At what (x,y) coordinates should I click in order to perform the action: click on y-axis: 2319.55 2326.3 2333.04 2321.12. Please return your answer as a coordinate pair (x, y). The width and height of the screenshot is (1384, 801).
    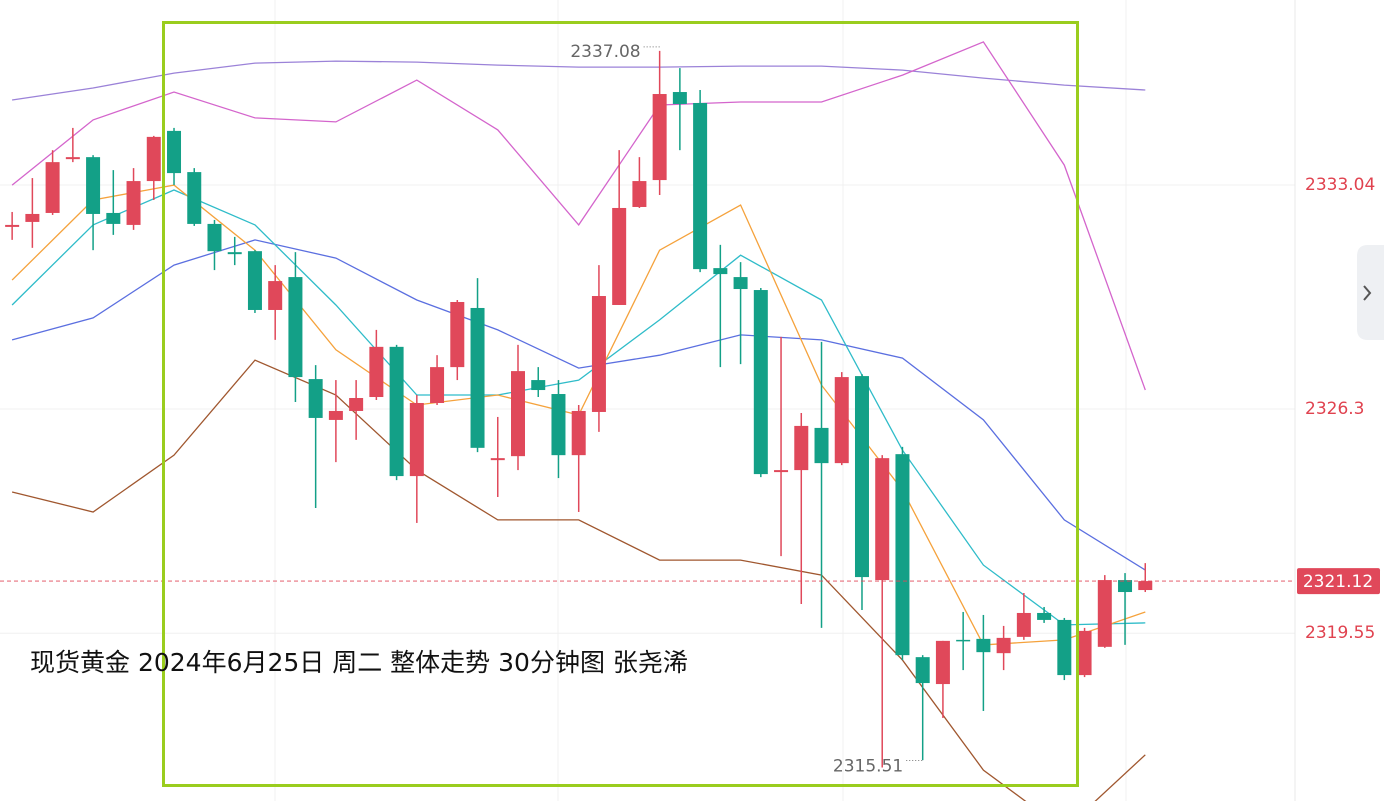
    Looking at the image, I should click on (1338, 409).